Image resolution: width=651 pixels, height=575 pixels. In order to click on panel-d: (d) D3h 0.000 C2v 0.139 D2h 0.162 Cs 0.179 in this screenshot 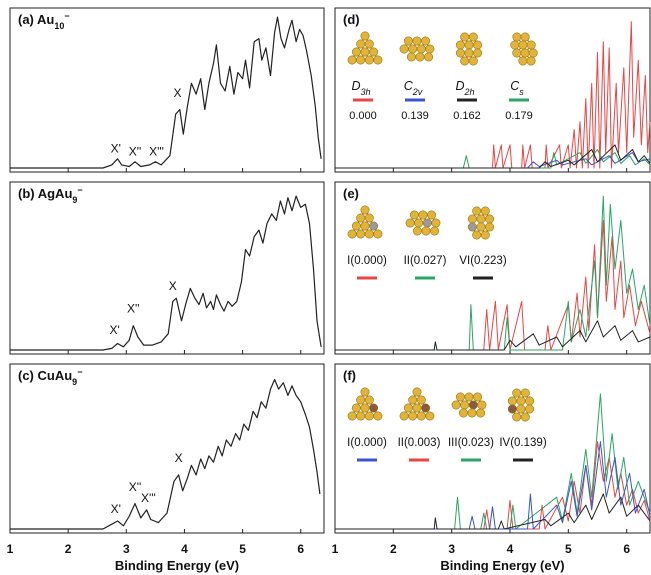, I will do `click(492, 90)`.